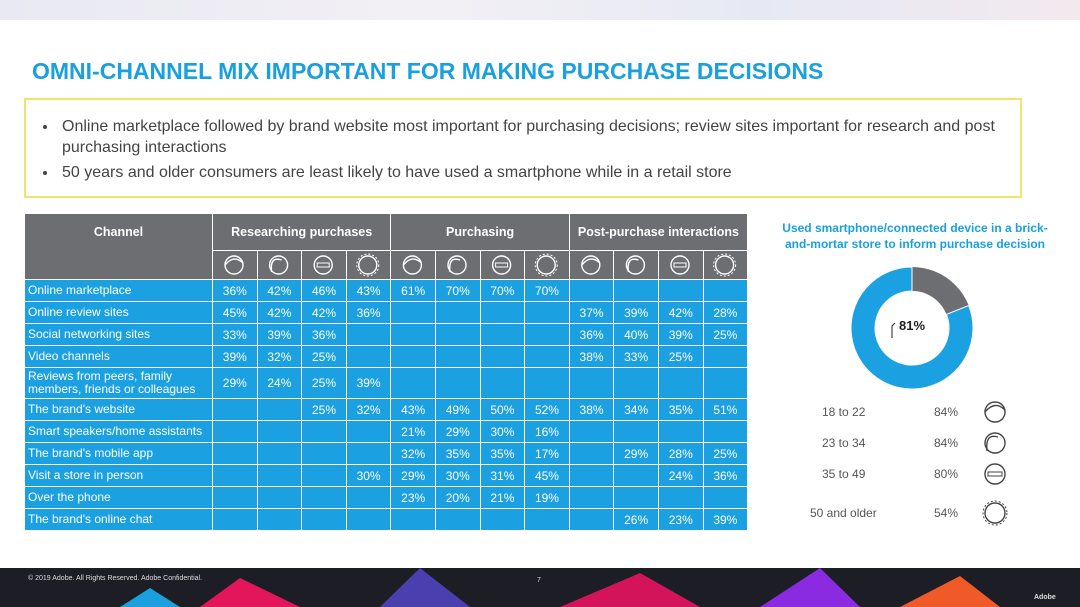  What do you see at coordinates (279, 312) in the screenshot?
I see `table-cell: 42%` at bounding box center [279, 312].